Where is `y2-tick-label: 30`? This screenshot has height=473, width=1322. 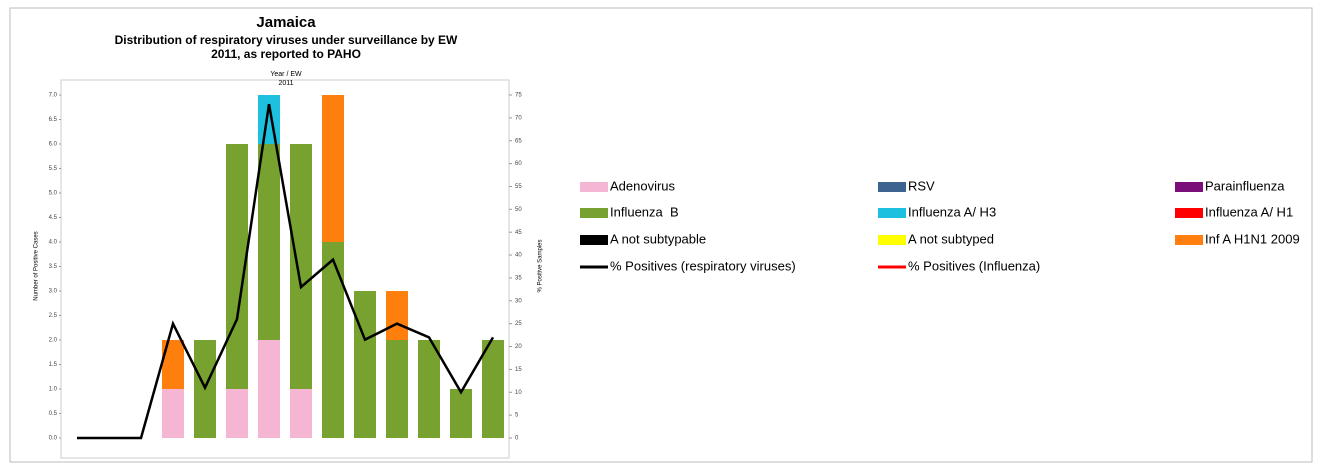
y2-tick-label: 30 is located at coordinates (518, 301).